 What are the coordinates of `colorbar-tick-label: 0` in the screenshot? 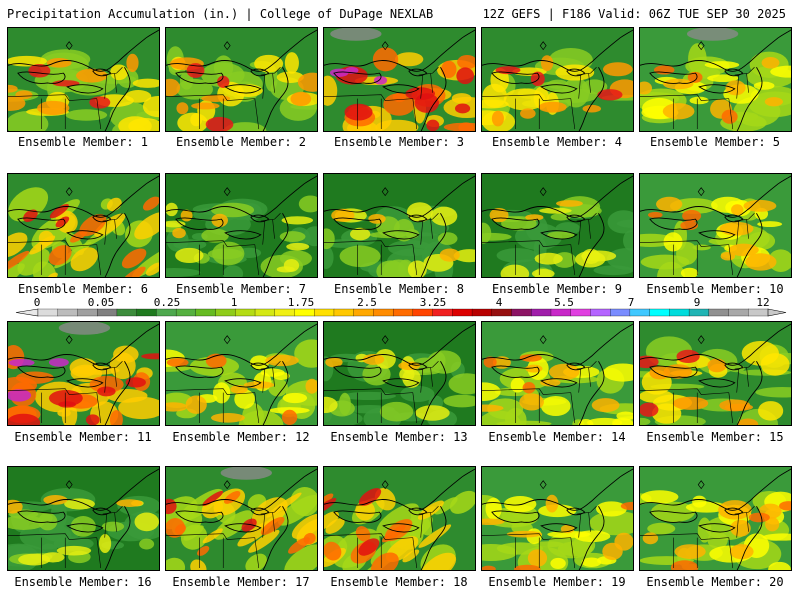 It's located at (37, 302).